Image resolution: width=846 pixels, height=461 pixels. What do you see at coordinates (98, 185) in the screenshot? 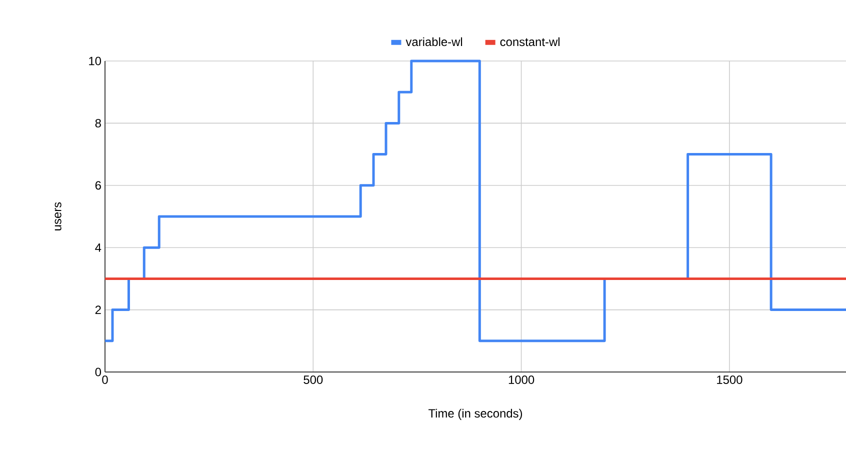
I see `y-tick-label: 6` at bounding box center [98, 185].